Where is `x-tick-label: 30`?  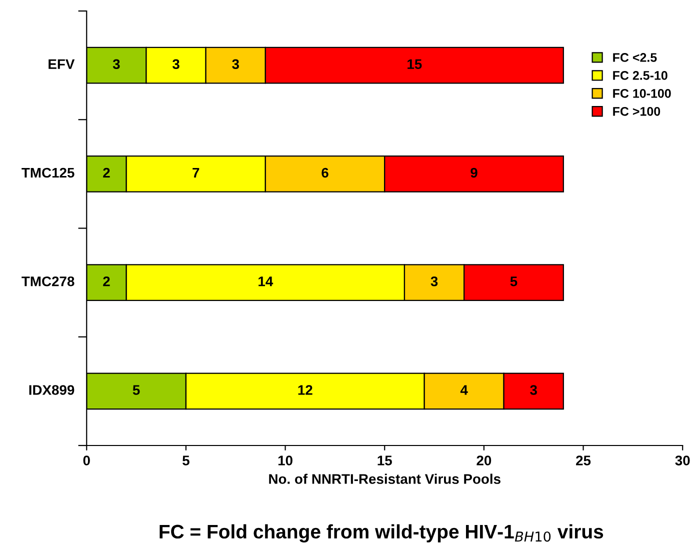 x-tick-label: 30 is located at coordinates (682, 461).